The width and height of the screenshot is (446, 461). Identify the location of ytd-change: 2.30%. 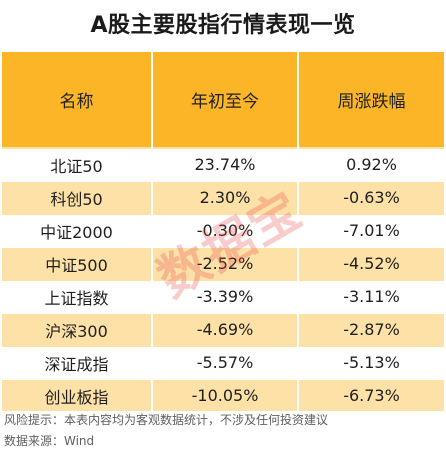
(224, 197).